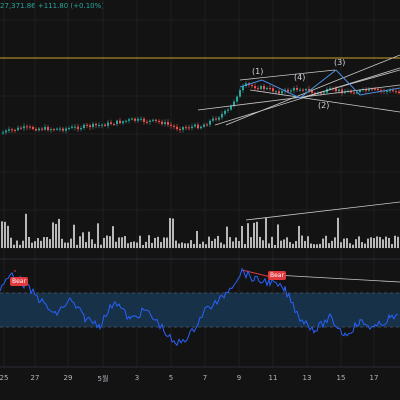 This screenshot has height=400, width=400. What do you see at coordinates (200, 230) in the screenshot?
I see `volume-bars-group` at bounding box center [200, 230].